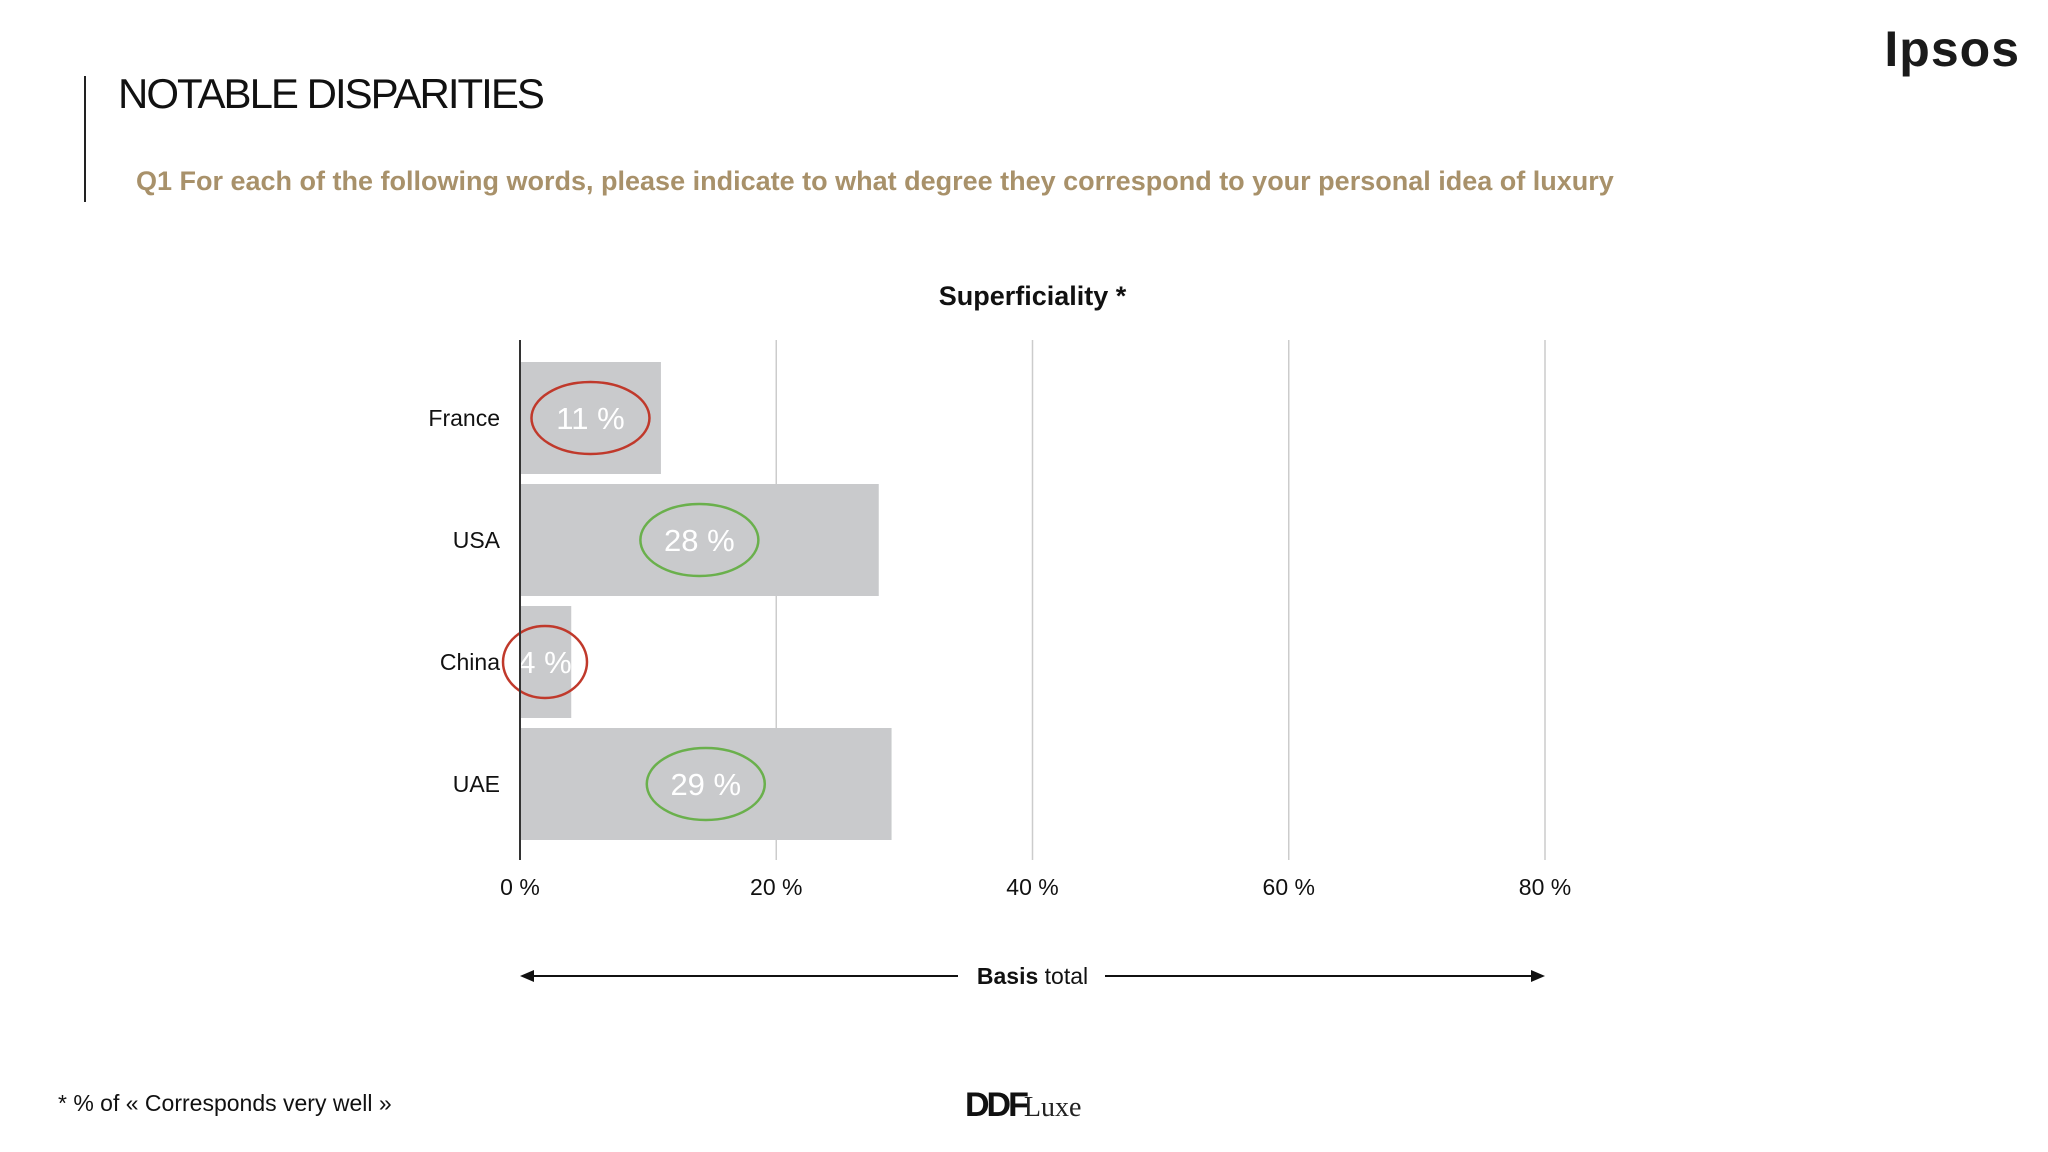 The height and width of the screenshot is (1152, 2048). Describe the element at coordinates (464, 418) in the screenshot. I see `category-label: France` at that location.